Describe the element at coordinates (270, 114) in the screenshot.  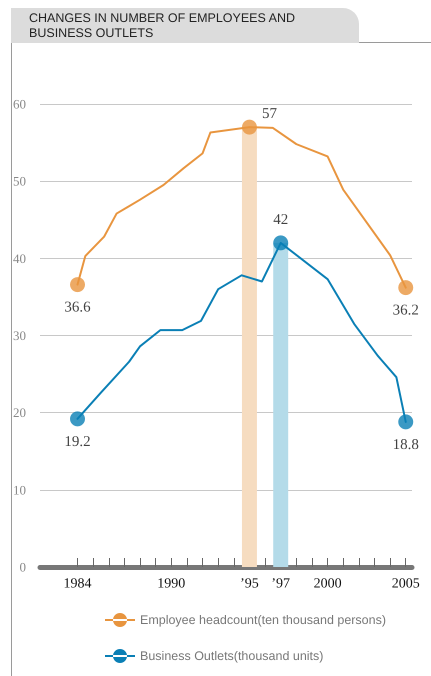
I see `data-label: 57` at that location.